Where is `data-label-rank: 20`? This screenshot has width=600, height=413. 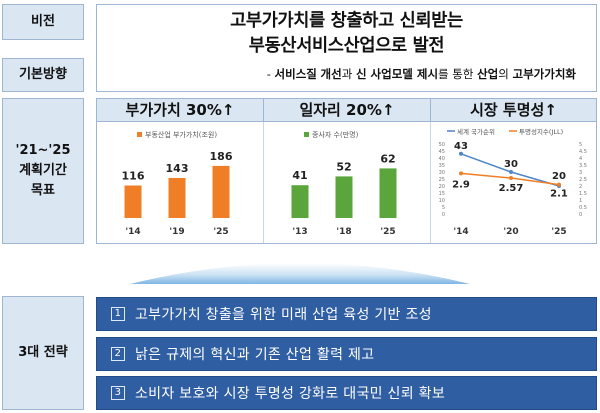 data-label-rank: 20 is located at coordinates (559, 176).